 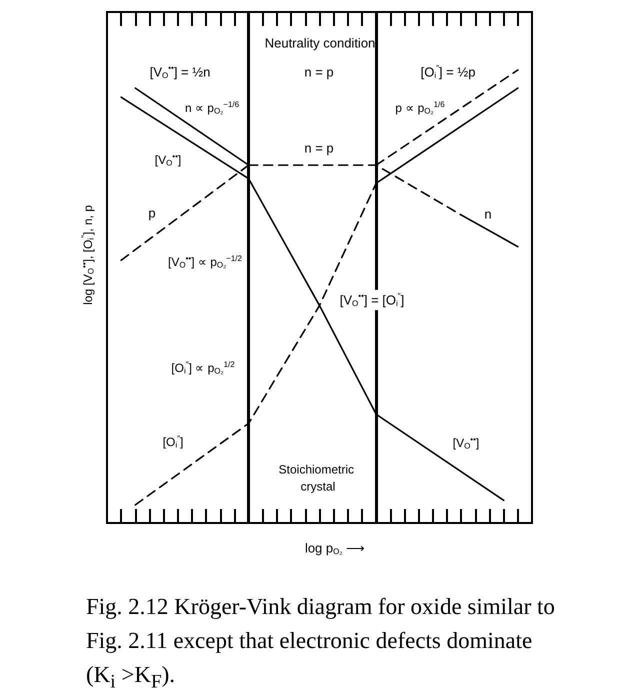 I want to click on y-axis-title: log [VO••], [Oi″], n, p, so click(x=88, y=254).